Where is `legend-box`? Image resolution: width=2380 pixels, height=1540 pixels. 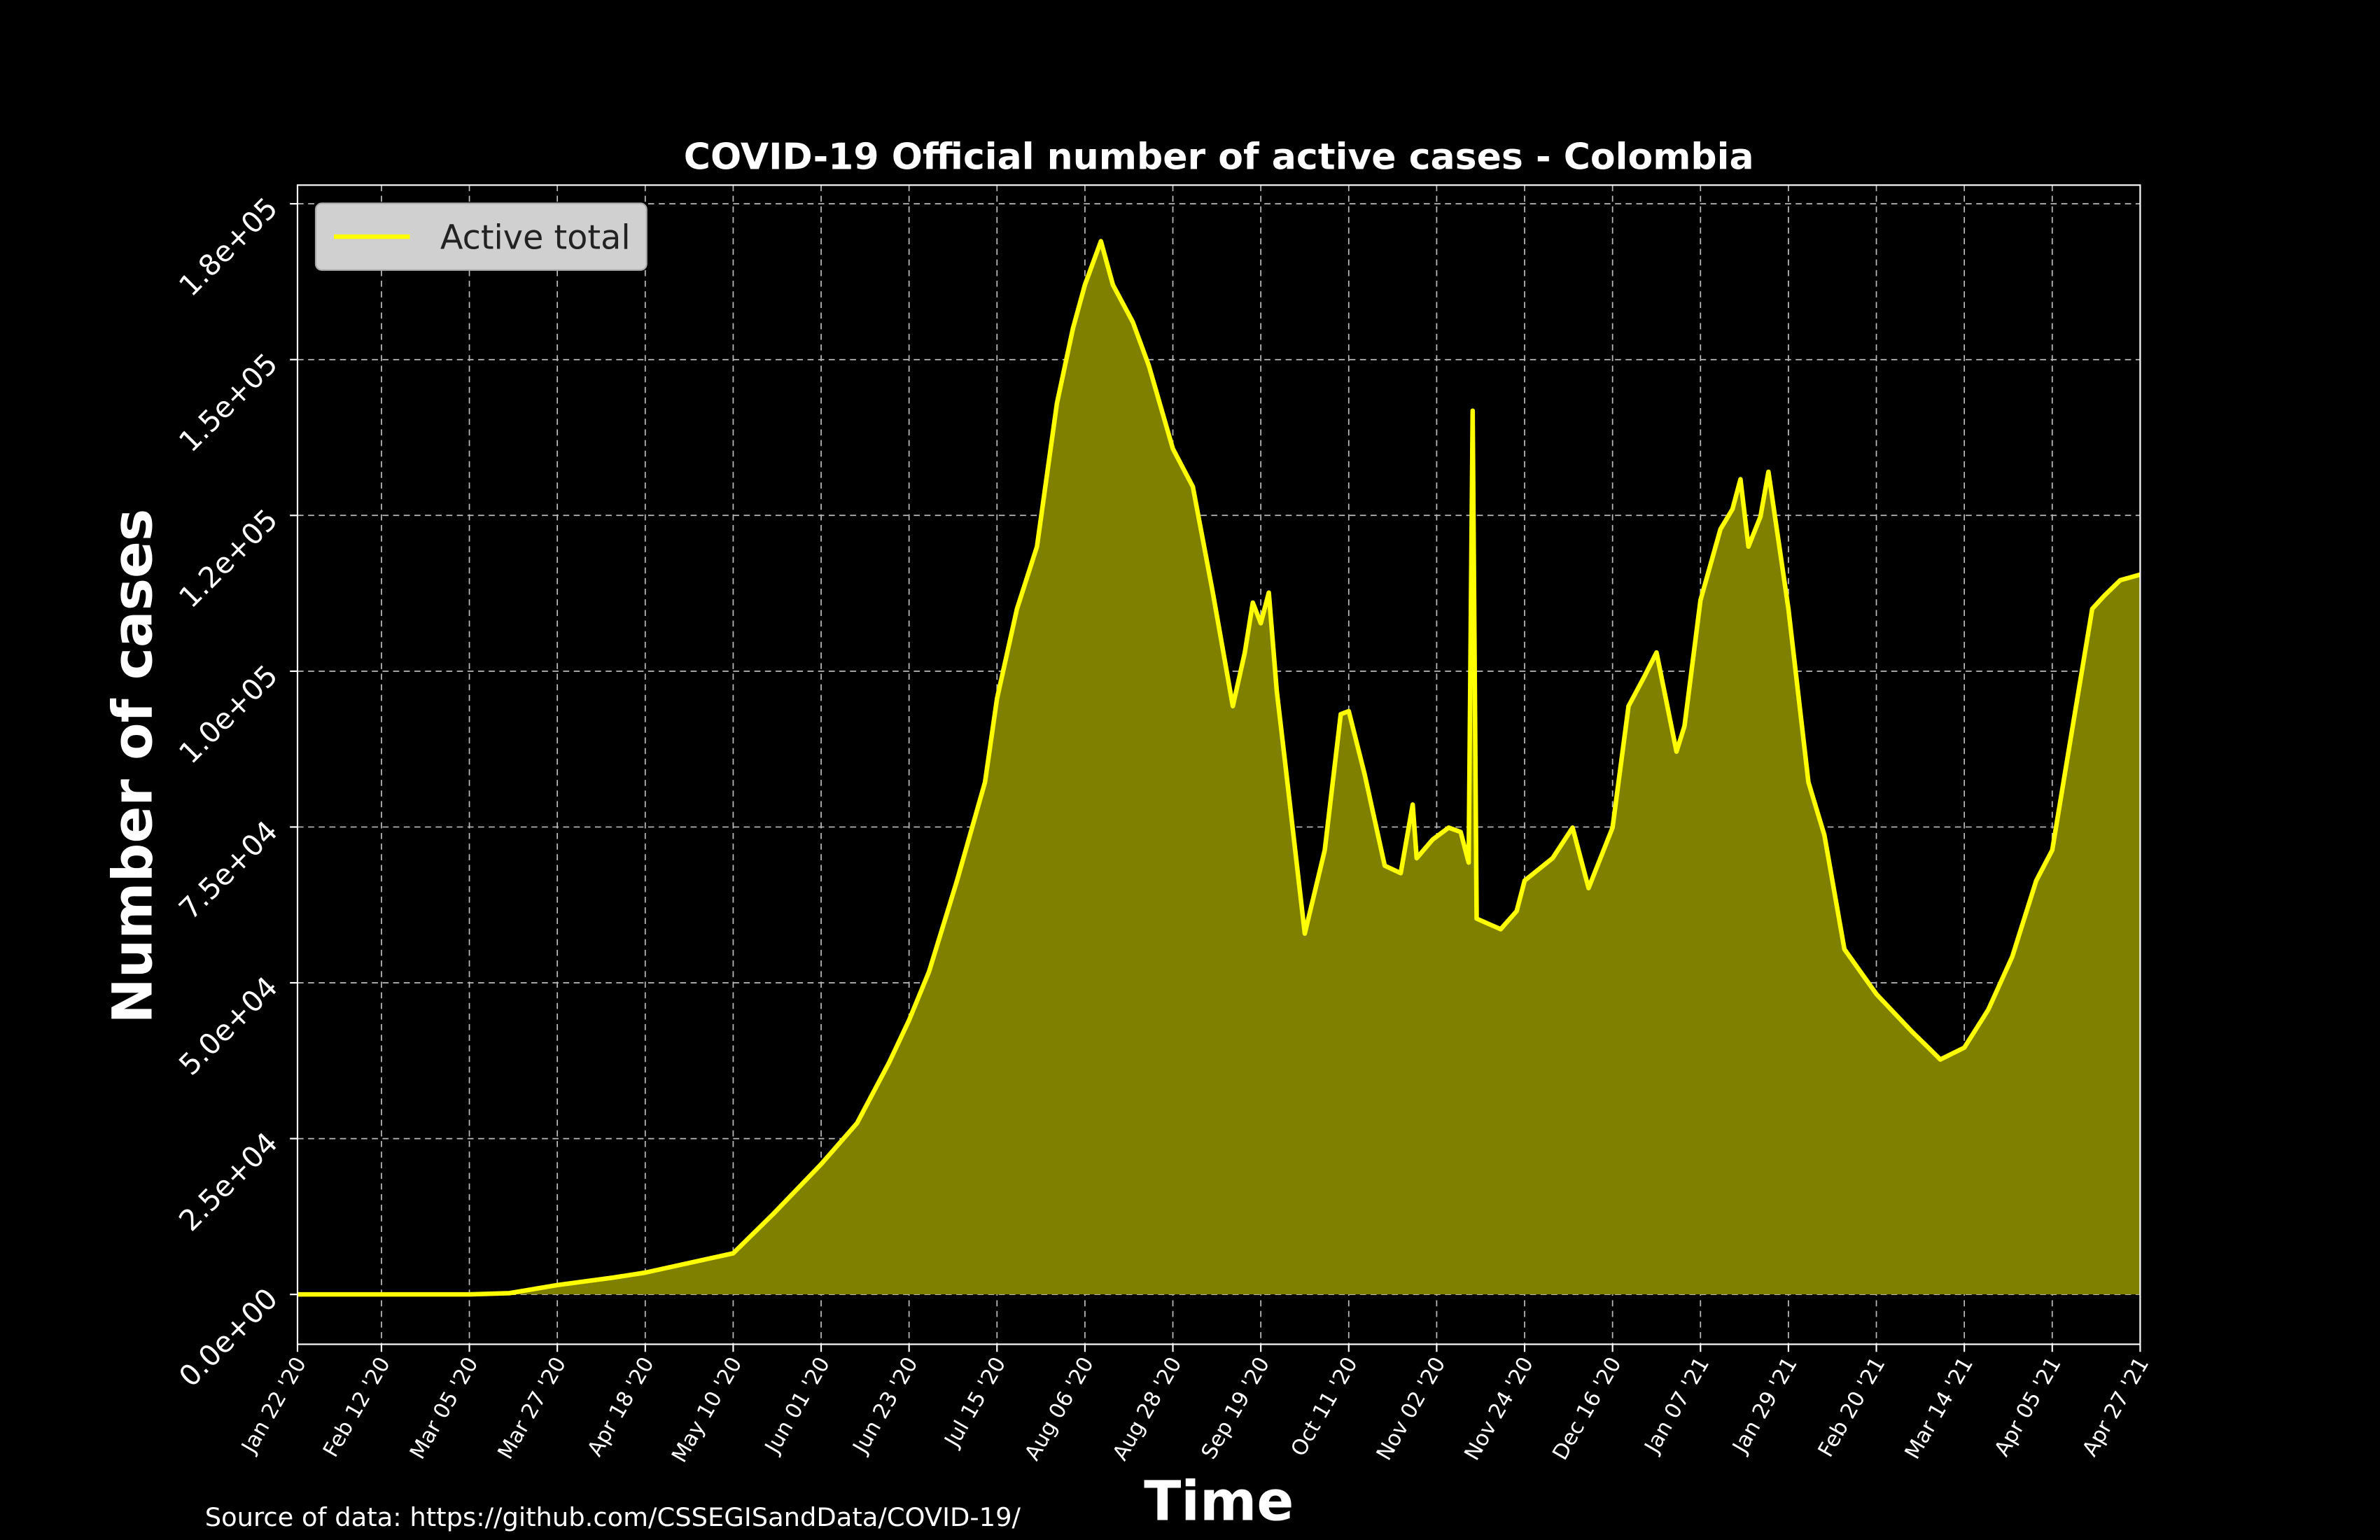
legend-box is located at coordinates (481, 236).